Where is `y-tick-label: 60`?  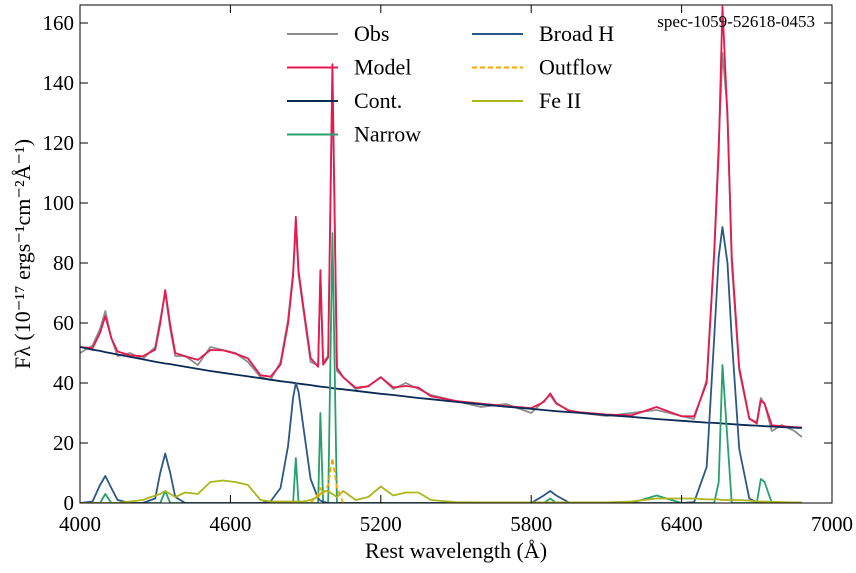
y-tick-label: 60 is located at coordinates (63, 323).